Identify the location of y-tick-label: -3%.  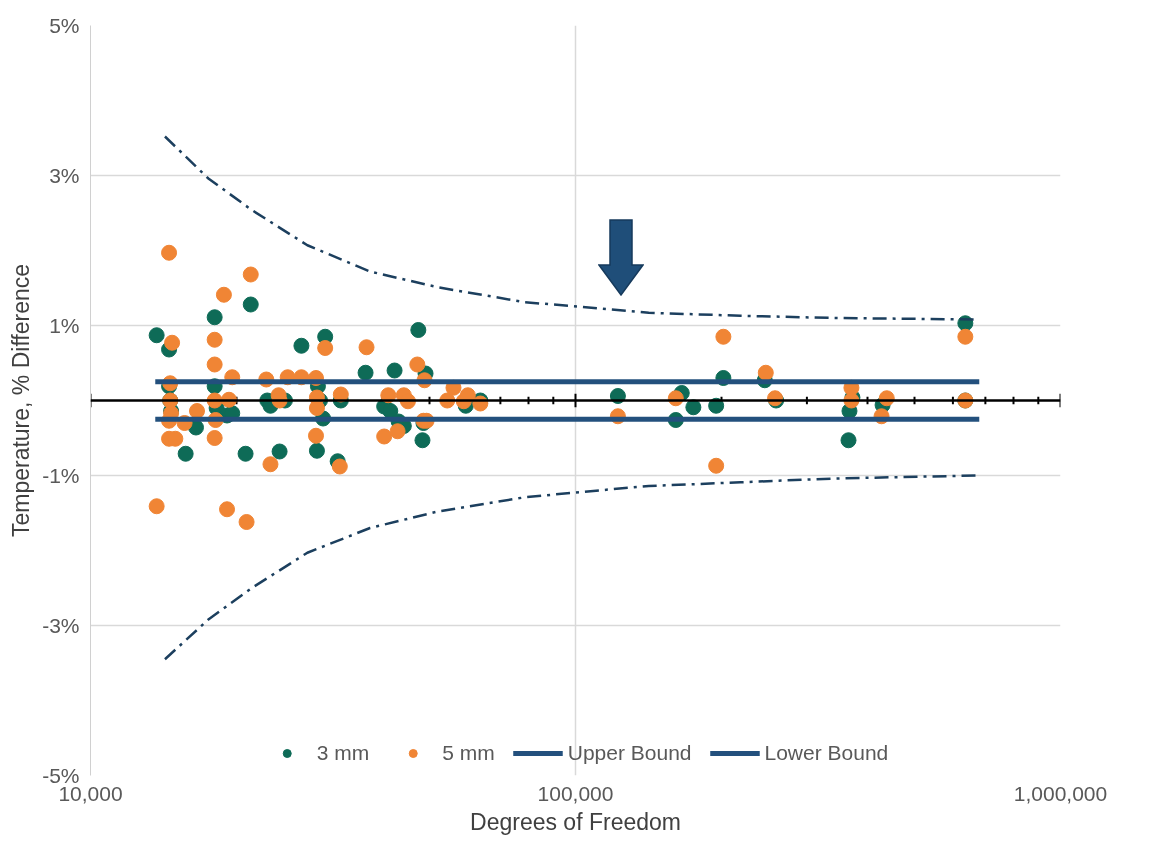
(61, 625).